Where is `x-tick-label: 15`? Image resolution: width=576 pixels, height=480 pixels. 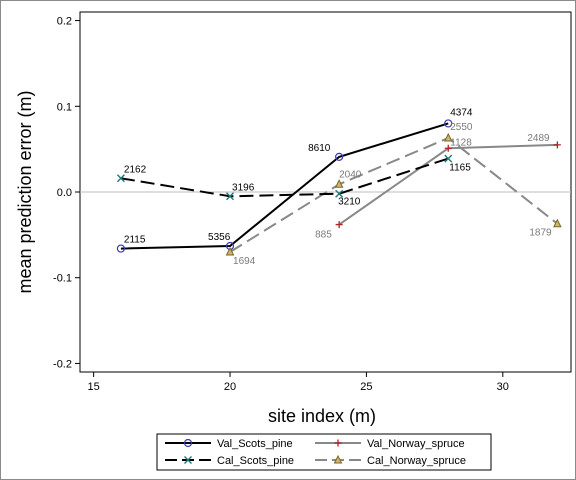
x-tick-label: 15 is located at coordinates (94, 387).